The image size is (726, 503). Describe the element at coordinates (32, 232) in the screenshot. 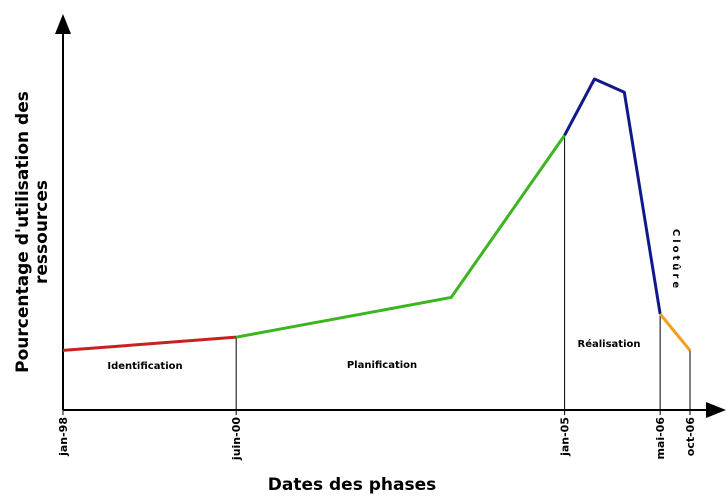

I see `y-axis-title: Pourcentage d'utilisation desressources` at that location.